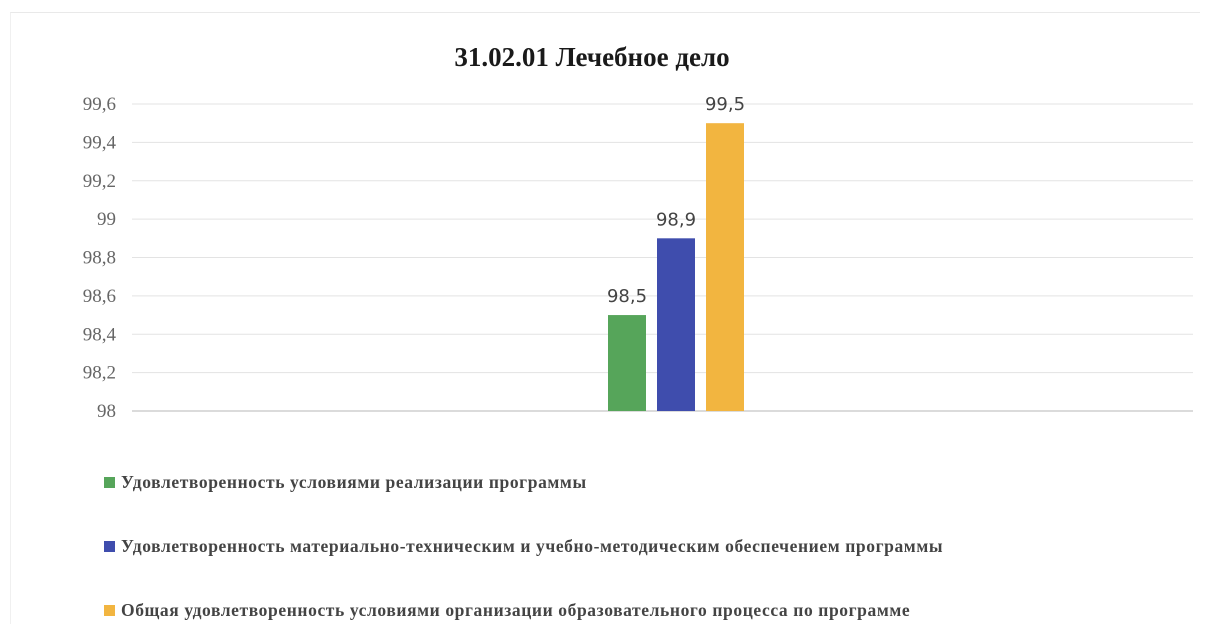  Describe the element at coordinates (100, 142) in the screenshot. I see `y-tick-label: 99,4` at that location.